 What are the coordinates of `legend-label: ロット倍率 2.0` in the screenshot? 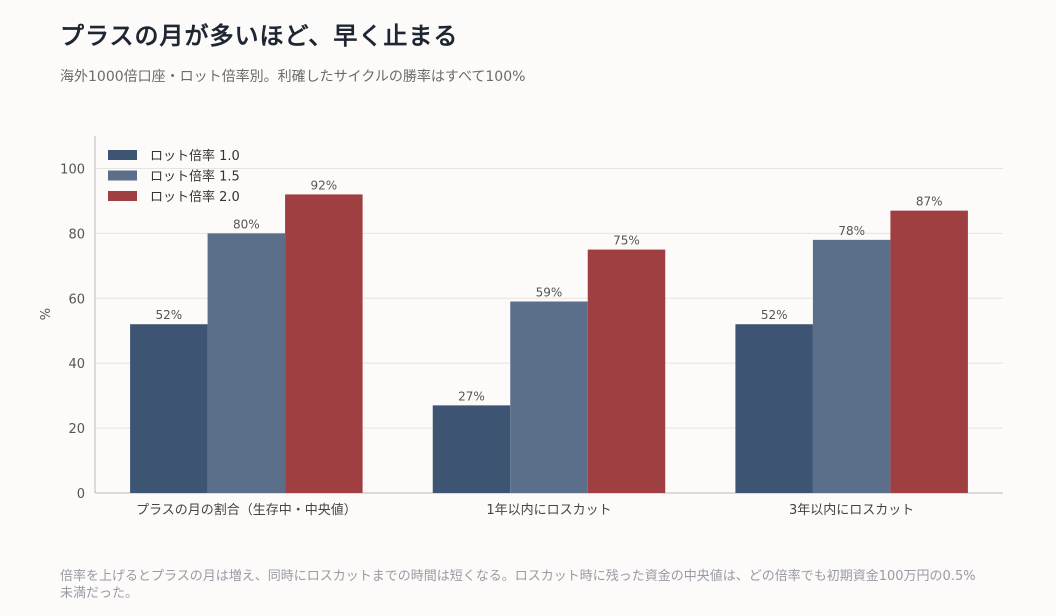 It's located at (195, 197).